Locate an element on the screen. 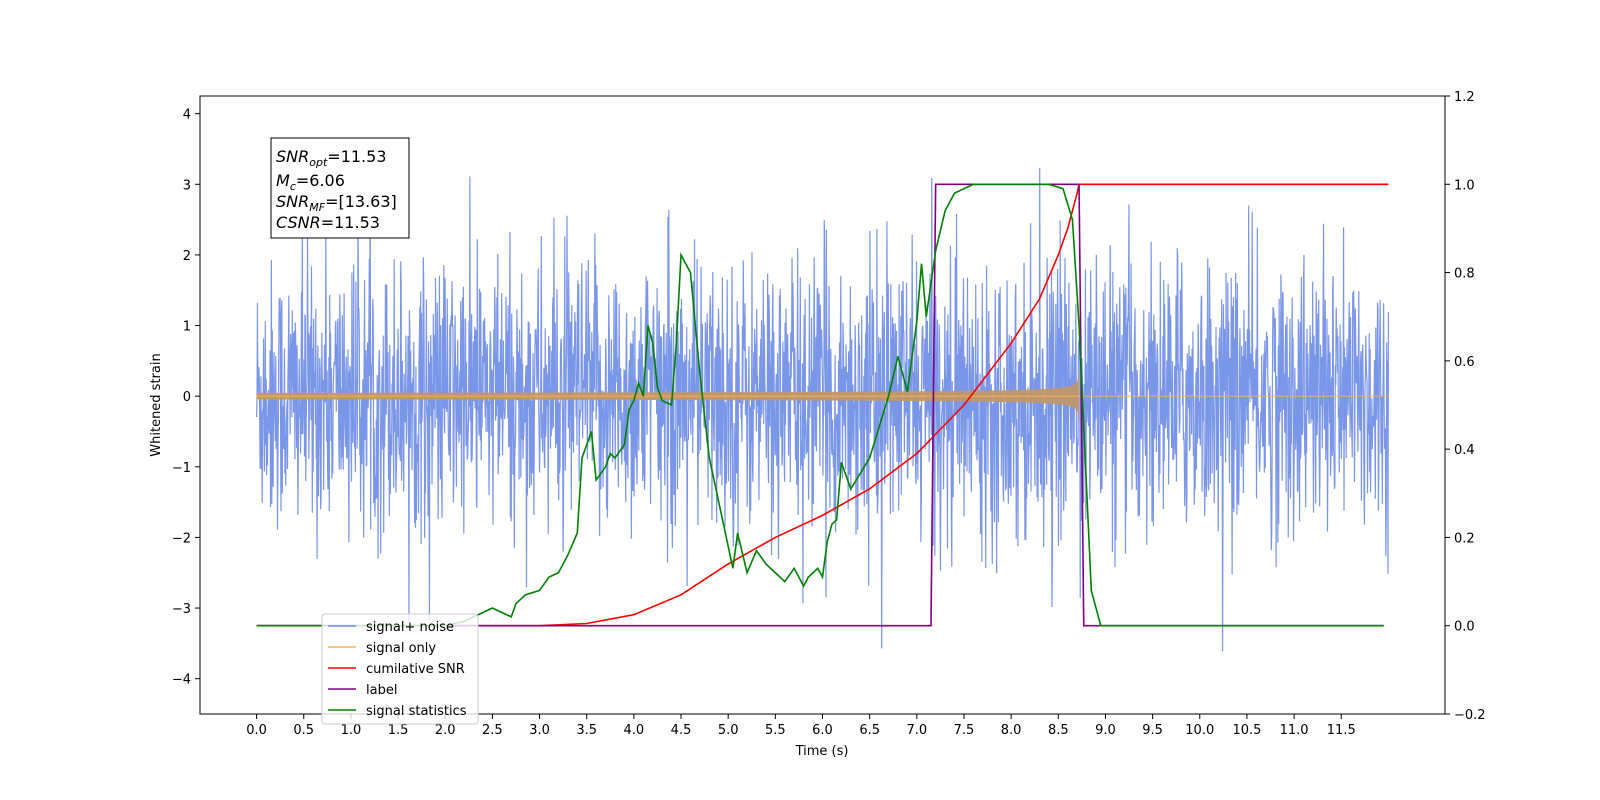  legend-entry-signal-noise: signal+ noise is located at coordinates (391, 627).